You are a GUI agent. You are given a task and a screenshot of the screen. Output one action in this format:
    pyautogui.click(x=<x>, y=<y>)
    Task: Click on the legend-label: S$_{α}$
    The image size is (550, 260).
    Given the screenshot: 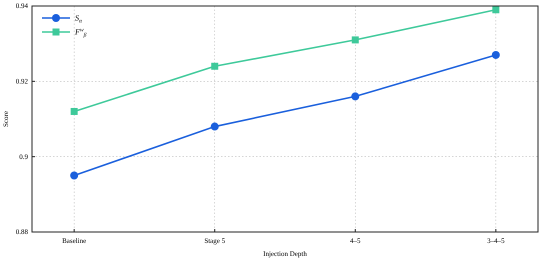 What is the action you would take?
    pyautogui.click(x=79, y=19)
    